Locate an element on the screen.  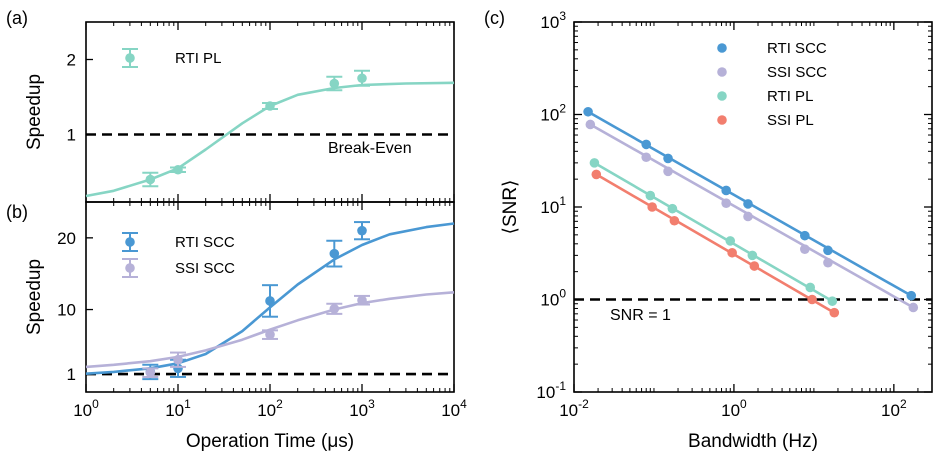
ssi-pl-fit-line is located at coordinates (715, 243).